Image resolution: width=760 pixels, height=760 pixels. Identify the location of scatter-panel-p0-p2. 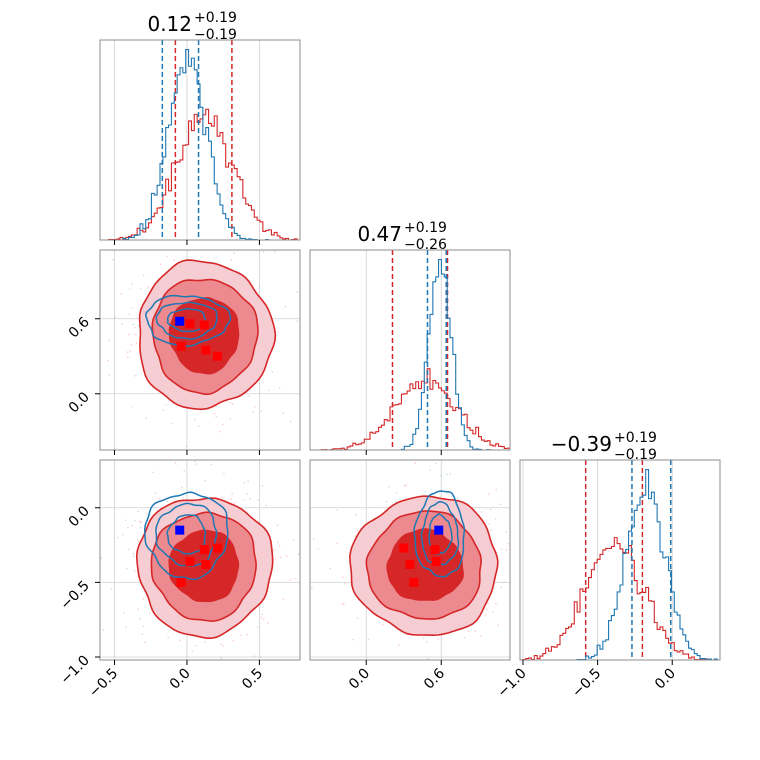
(212, 558).